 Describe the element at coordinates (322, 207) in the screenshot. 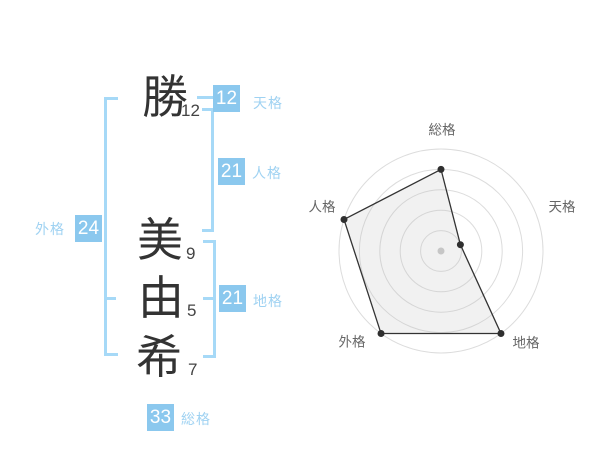

I see `radar-axis-label: 人格` at that location.